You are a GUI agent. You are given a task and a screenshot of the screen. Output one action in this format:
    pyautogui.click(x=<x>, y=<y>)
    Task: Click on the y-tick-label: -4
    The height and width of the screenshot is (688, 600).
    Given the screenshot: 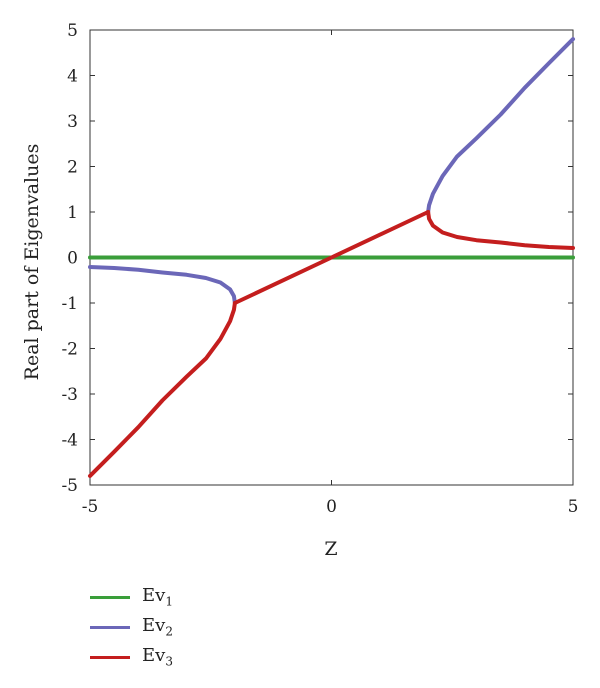 What is the action you would take?
    pyautogui.click(x=69, y=441)
    